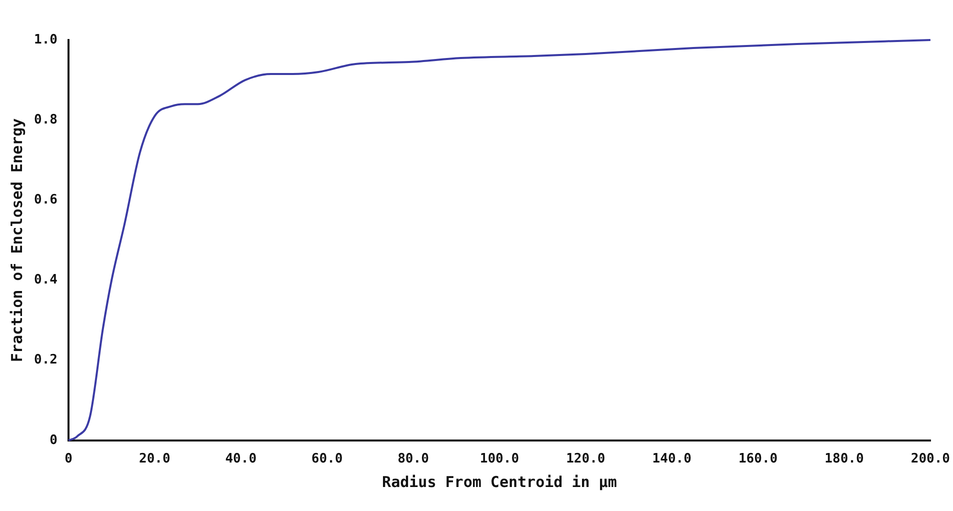 The width and height of the screenshot is (953, 511). Describe the element at coordinates (241, 459) in the screenshot. I see `x-tick-label: 40.0` at that location.